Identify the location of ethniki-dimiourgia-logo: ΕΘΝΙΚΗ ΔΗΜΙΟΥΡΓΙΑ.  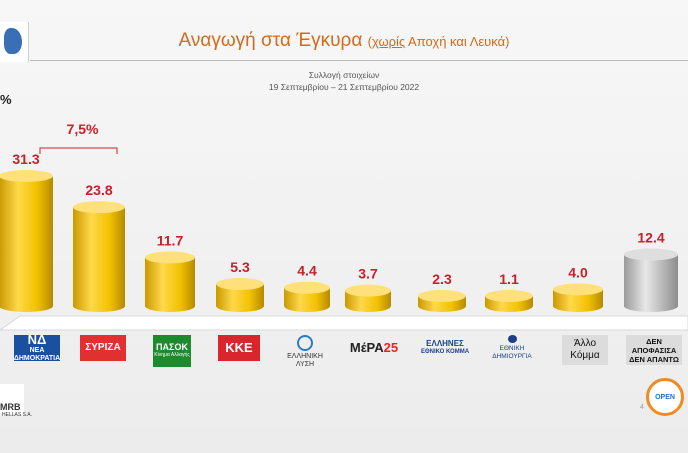
(512, 348).